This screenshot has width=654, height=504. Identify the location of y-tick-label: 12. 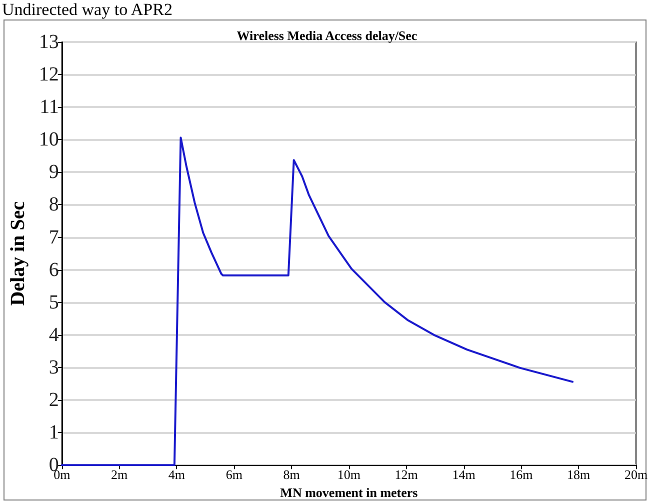
(48, 75).